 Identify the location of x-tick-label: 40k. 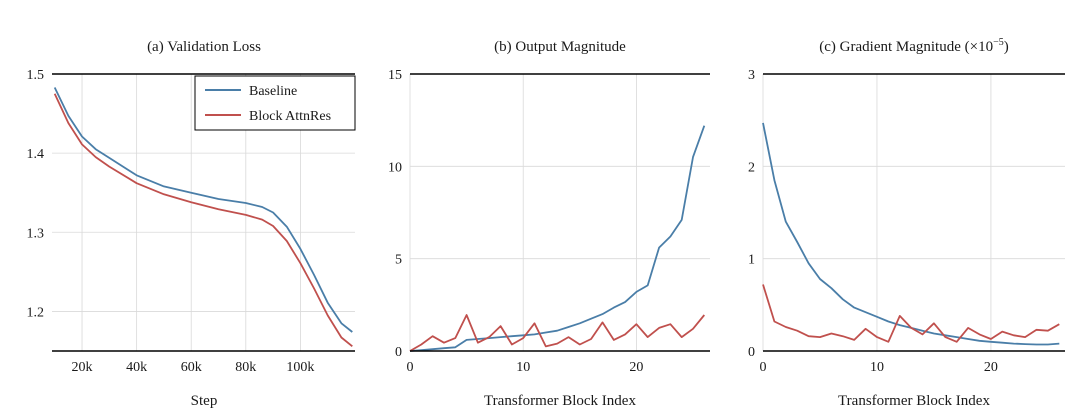
(136, 367).